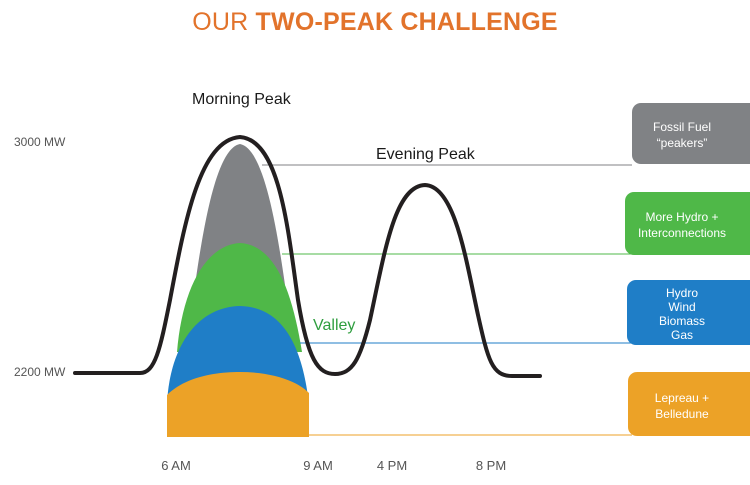  Describe the element at coordinates (392, 465) in the screenshot. I see `x-label-4pm: 4 PM` at that location.